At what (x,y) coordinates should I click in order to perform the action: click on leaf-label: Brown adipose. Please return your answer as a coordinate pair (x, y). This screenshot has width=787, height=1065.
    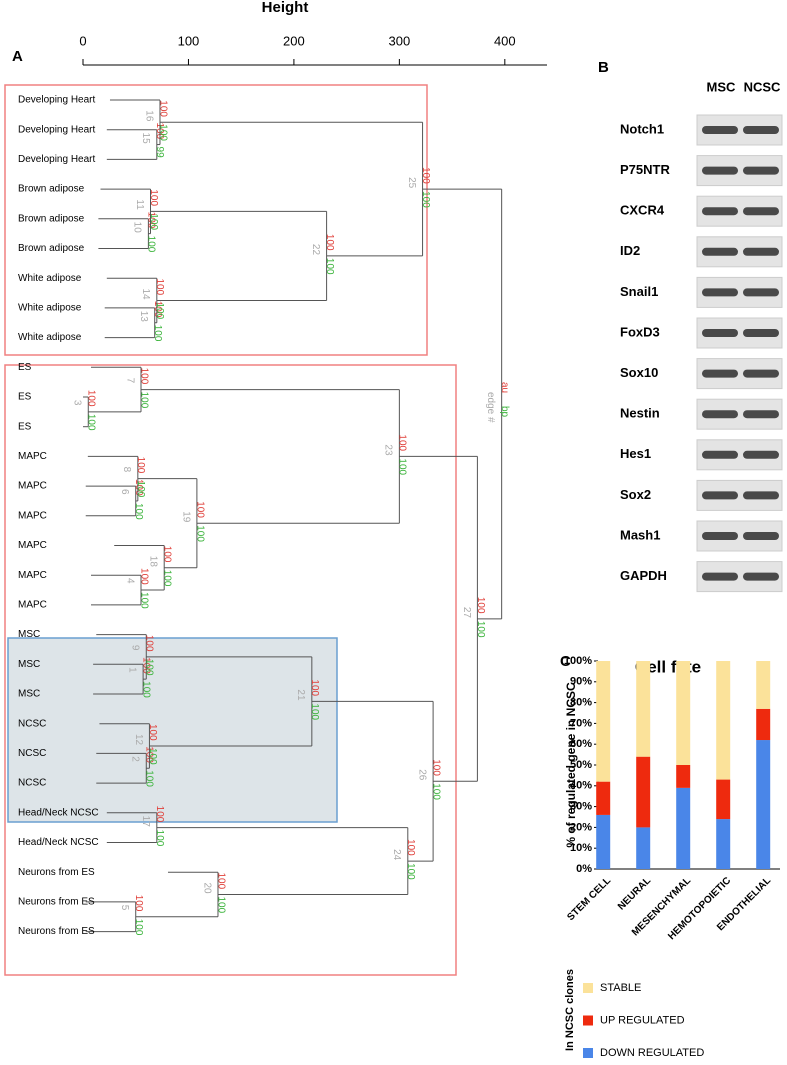
    Looking at the image, I should click on (51, 248).